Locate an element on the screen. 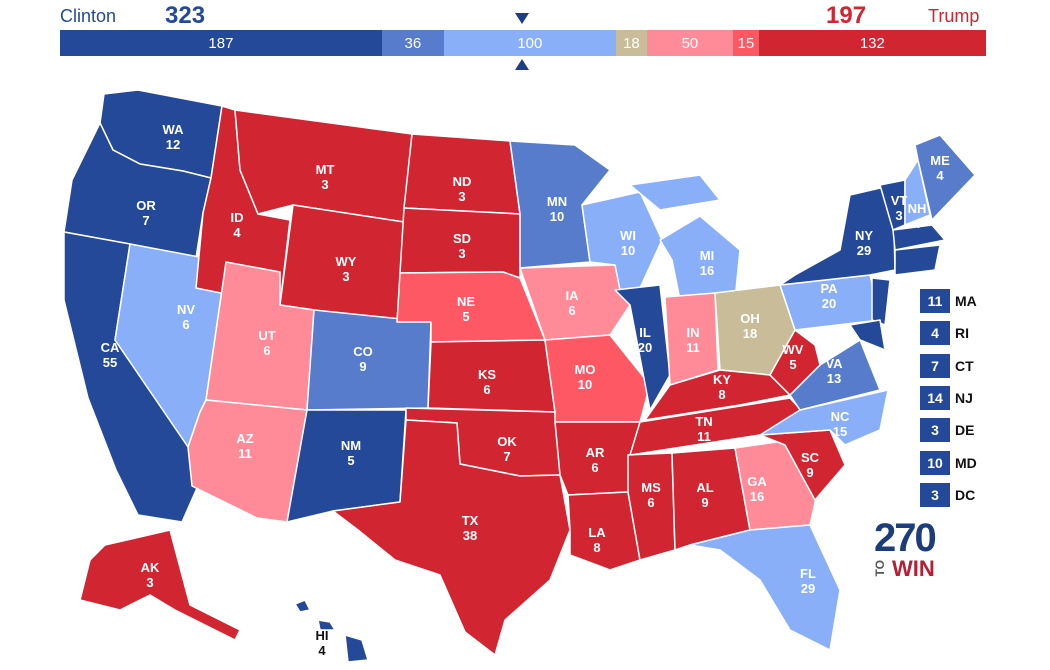  state-ev-nd: 3 is located at coordinates (461, 196).